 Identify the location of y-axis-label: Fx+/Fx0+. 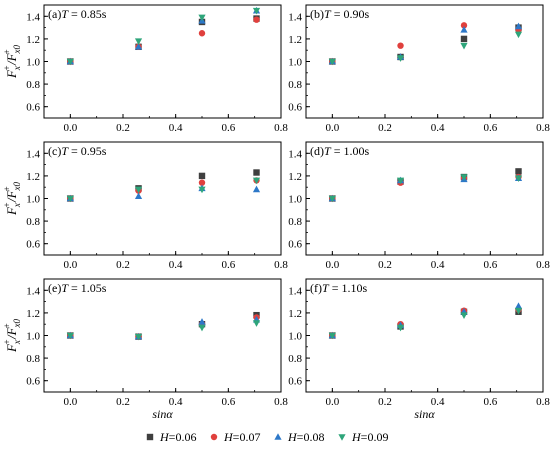
(12, 198).